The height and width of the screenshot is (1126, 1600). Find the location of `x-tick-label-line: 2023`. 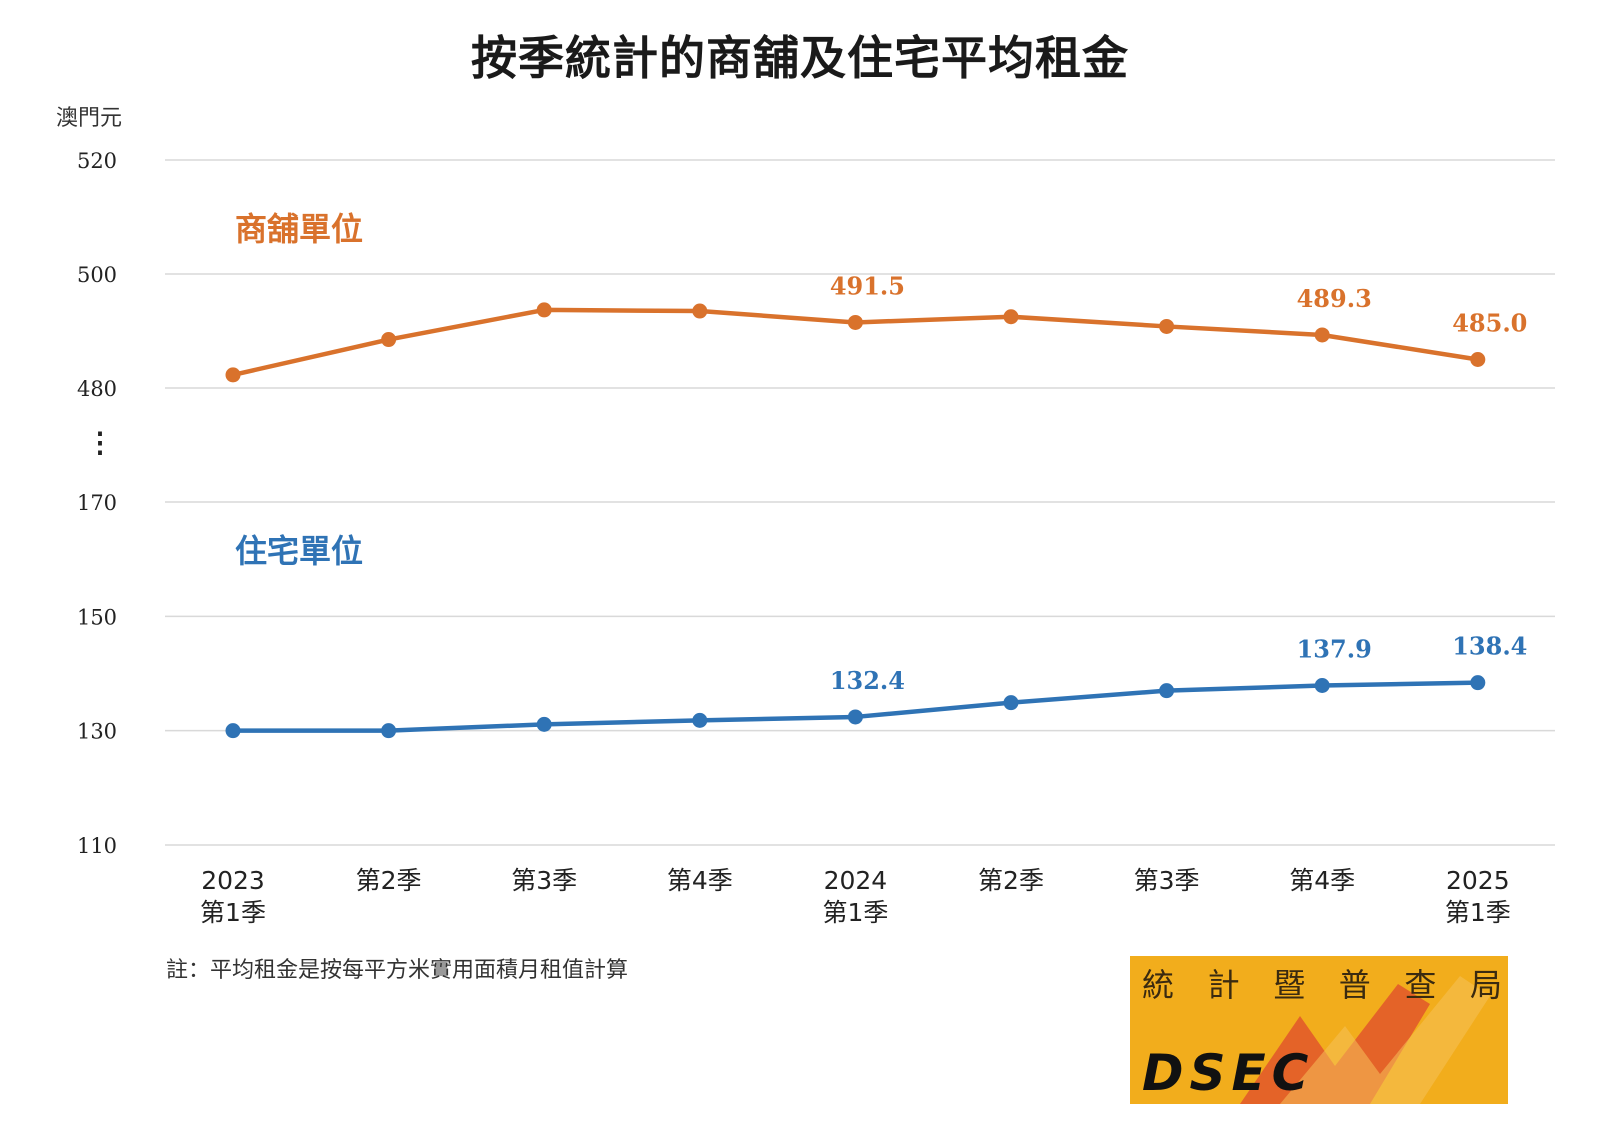

x-tick-label-line: 2023 is located at coordinates (233, 880).